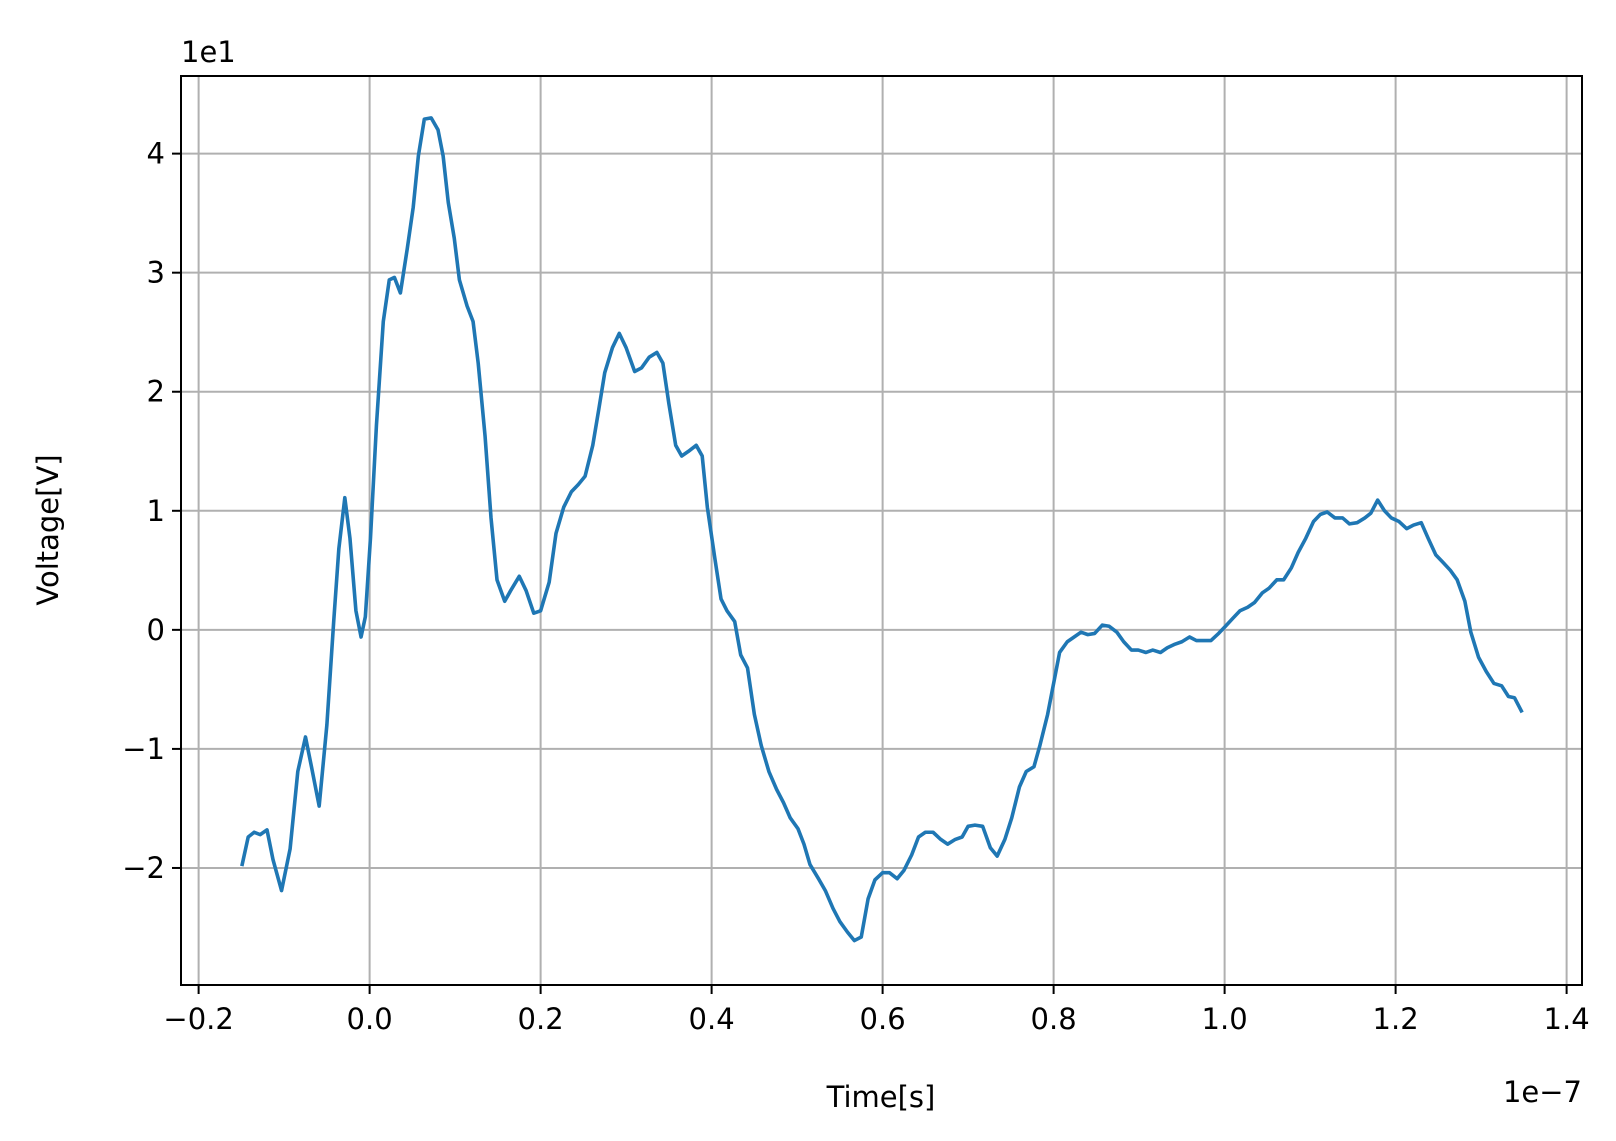 The height and width of the screenshot is (1141, 1616). I want to click on x-tick-label: 1.4, so click(1567, 1019).